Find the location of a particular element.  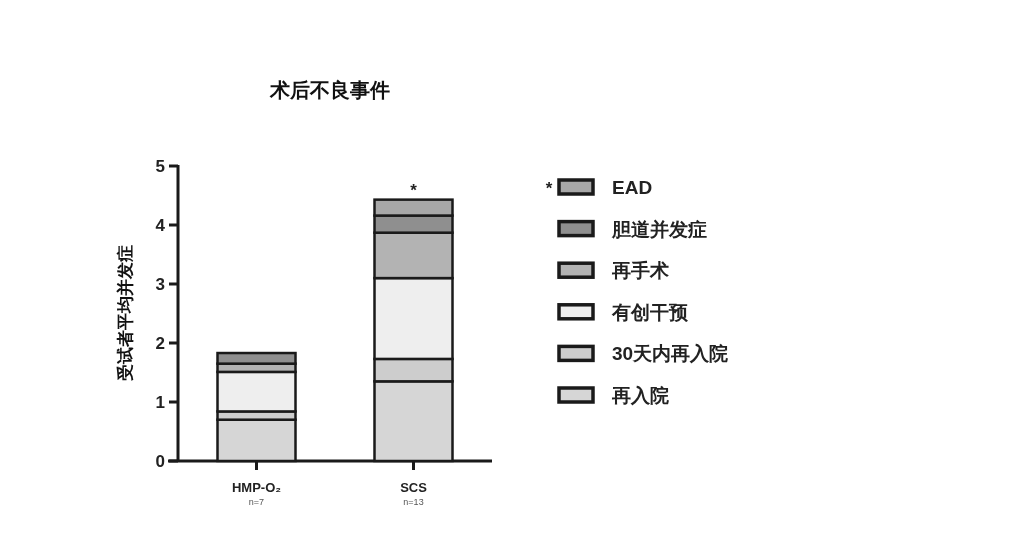

y-axis-title: 受试者平均并发症 is located at coordinates (125, 313).